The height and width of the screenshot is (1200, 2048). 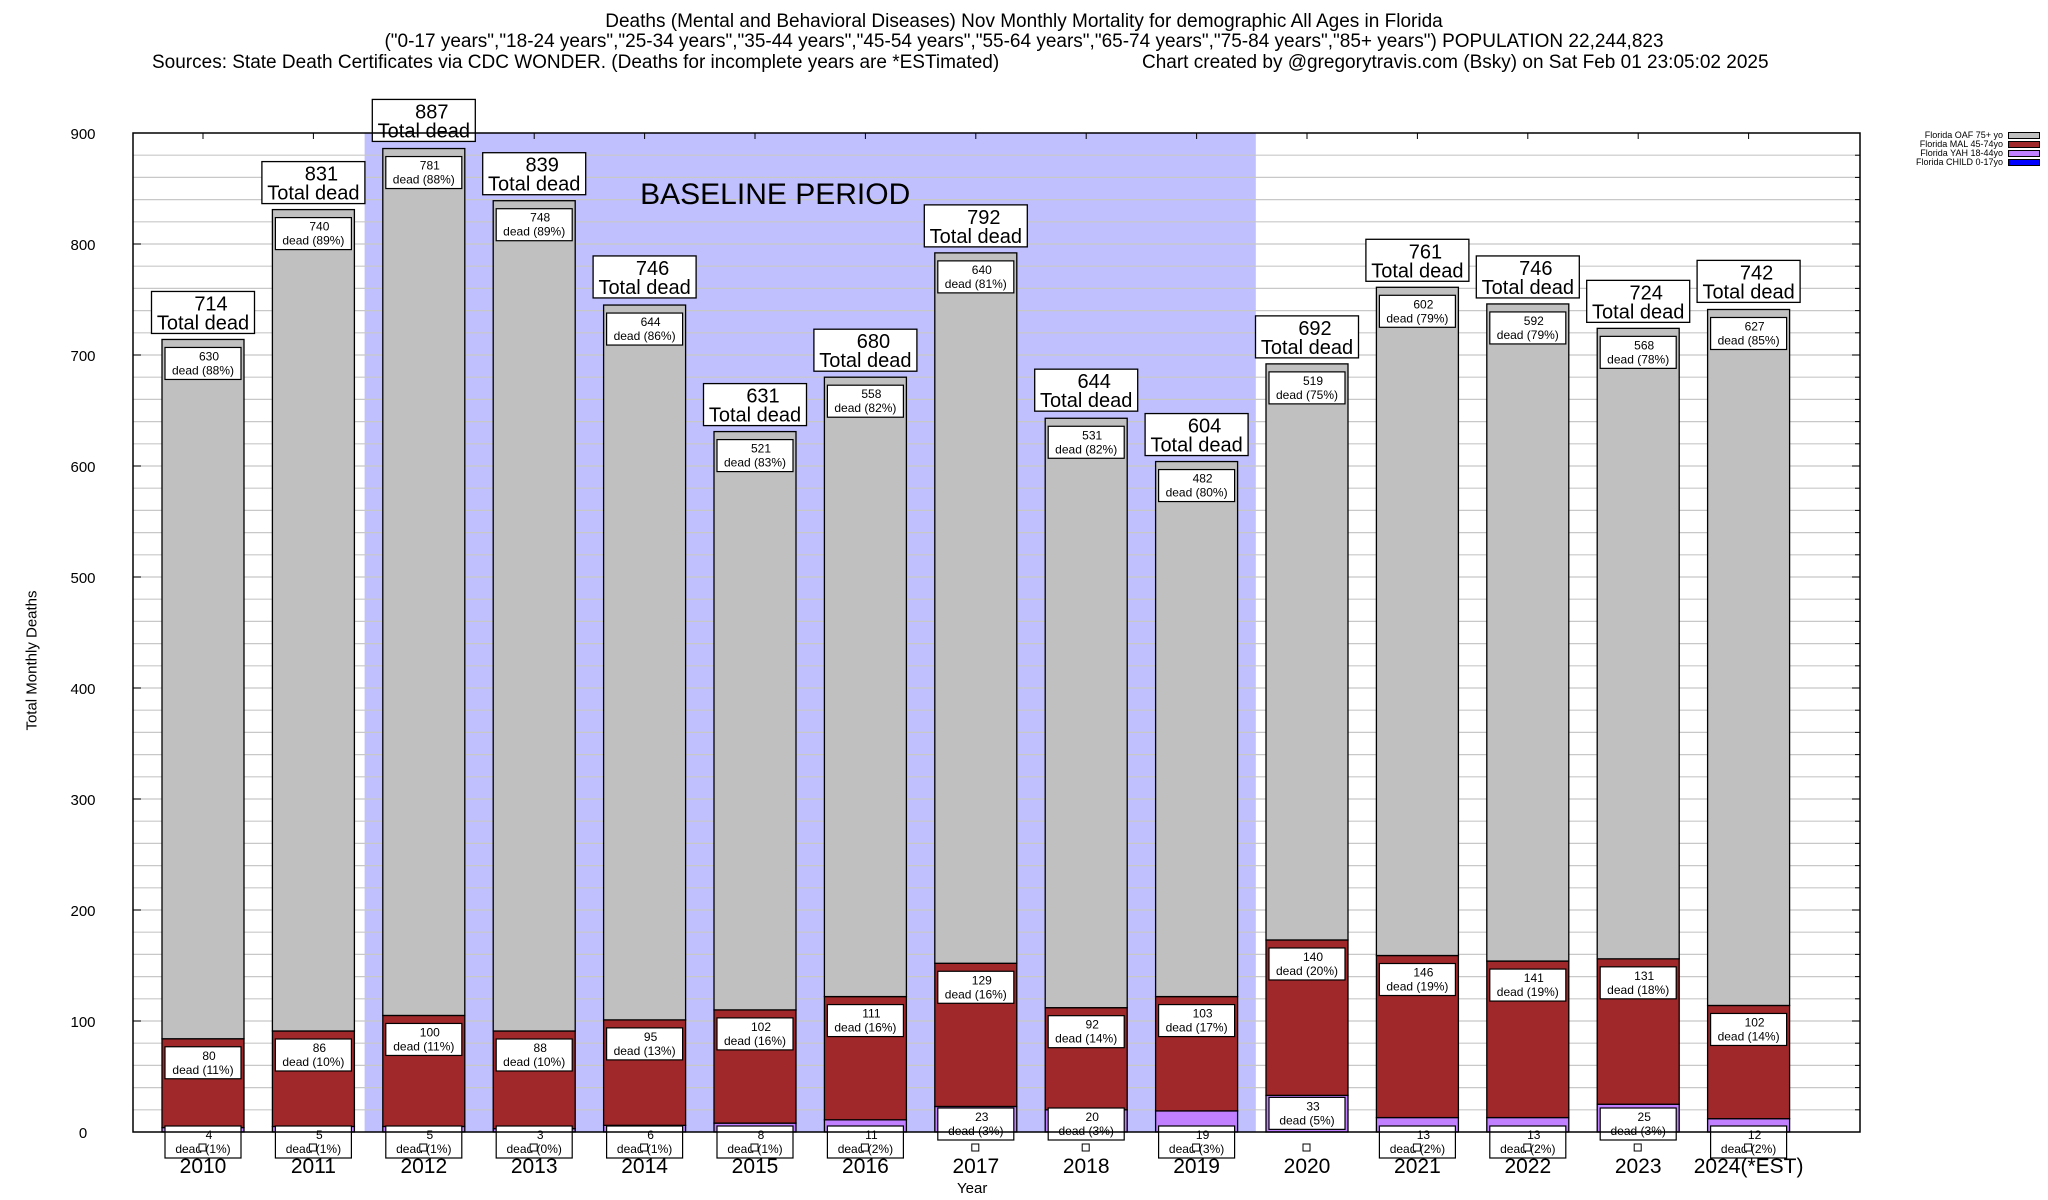 I want to click on total-label-value: 692, so click(x=1314, y=329).